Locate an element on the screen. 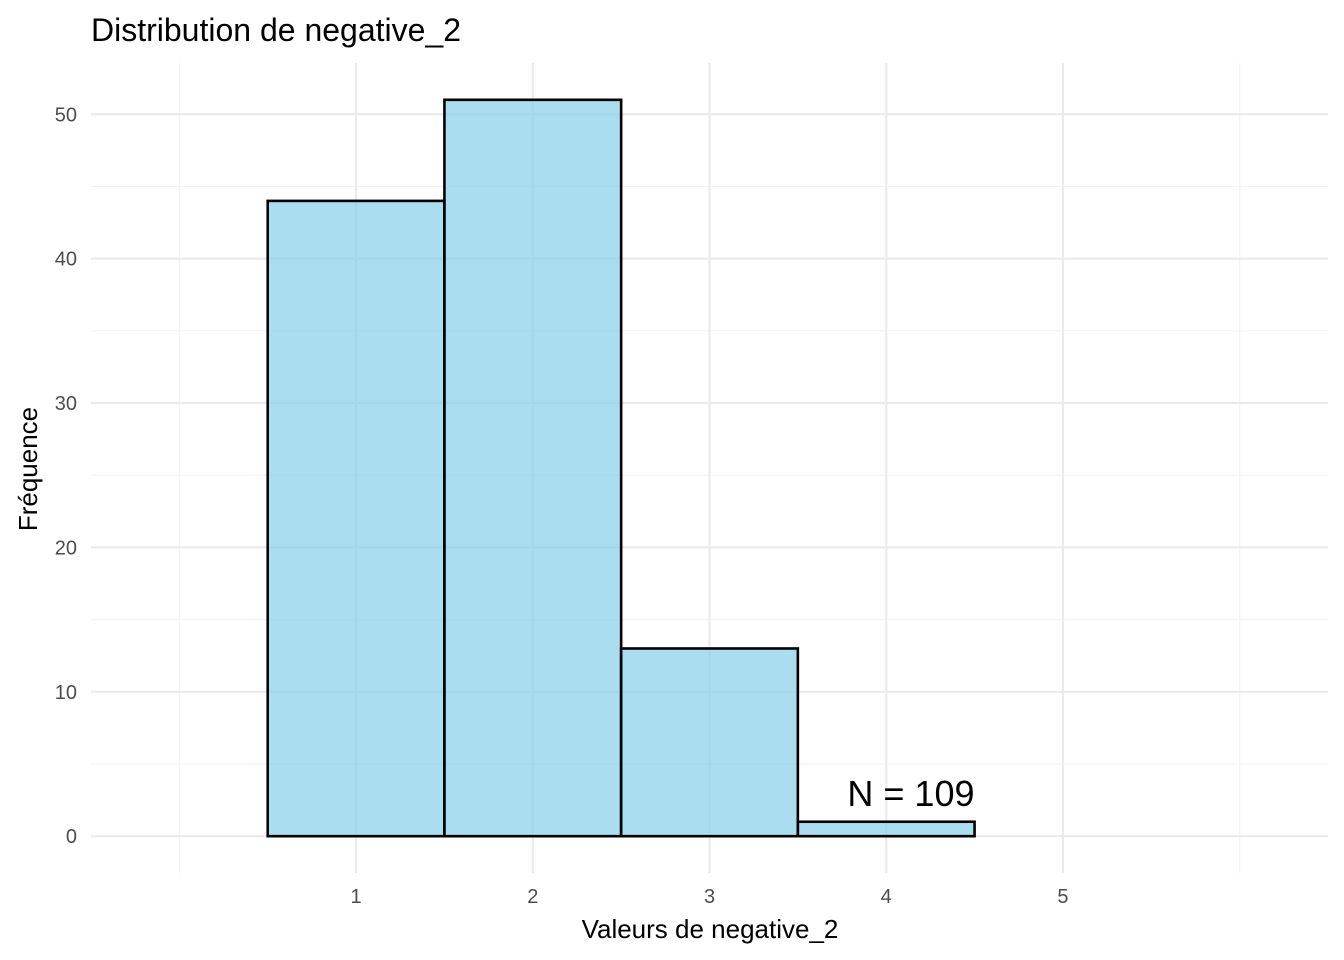 The image size is (1344, 960). x-axis-title: Valeurs de negative_2 is located at coordinates (710, 929).